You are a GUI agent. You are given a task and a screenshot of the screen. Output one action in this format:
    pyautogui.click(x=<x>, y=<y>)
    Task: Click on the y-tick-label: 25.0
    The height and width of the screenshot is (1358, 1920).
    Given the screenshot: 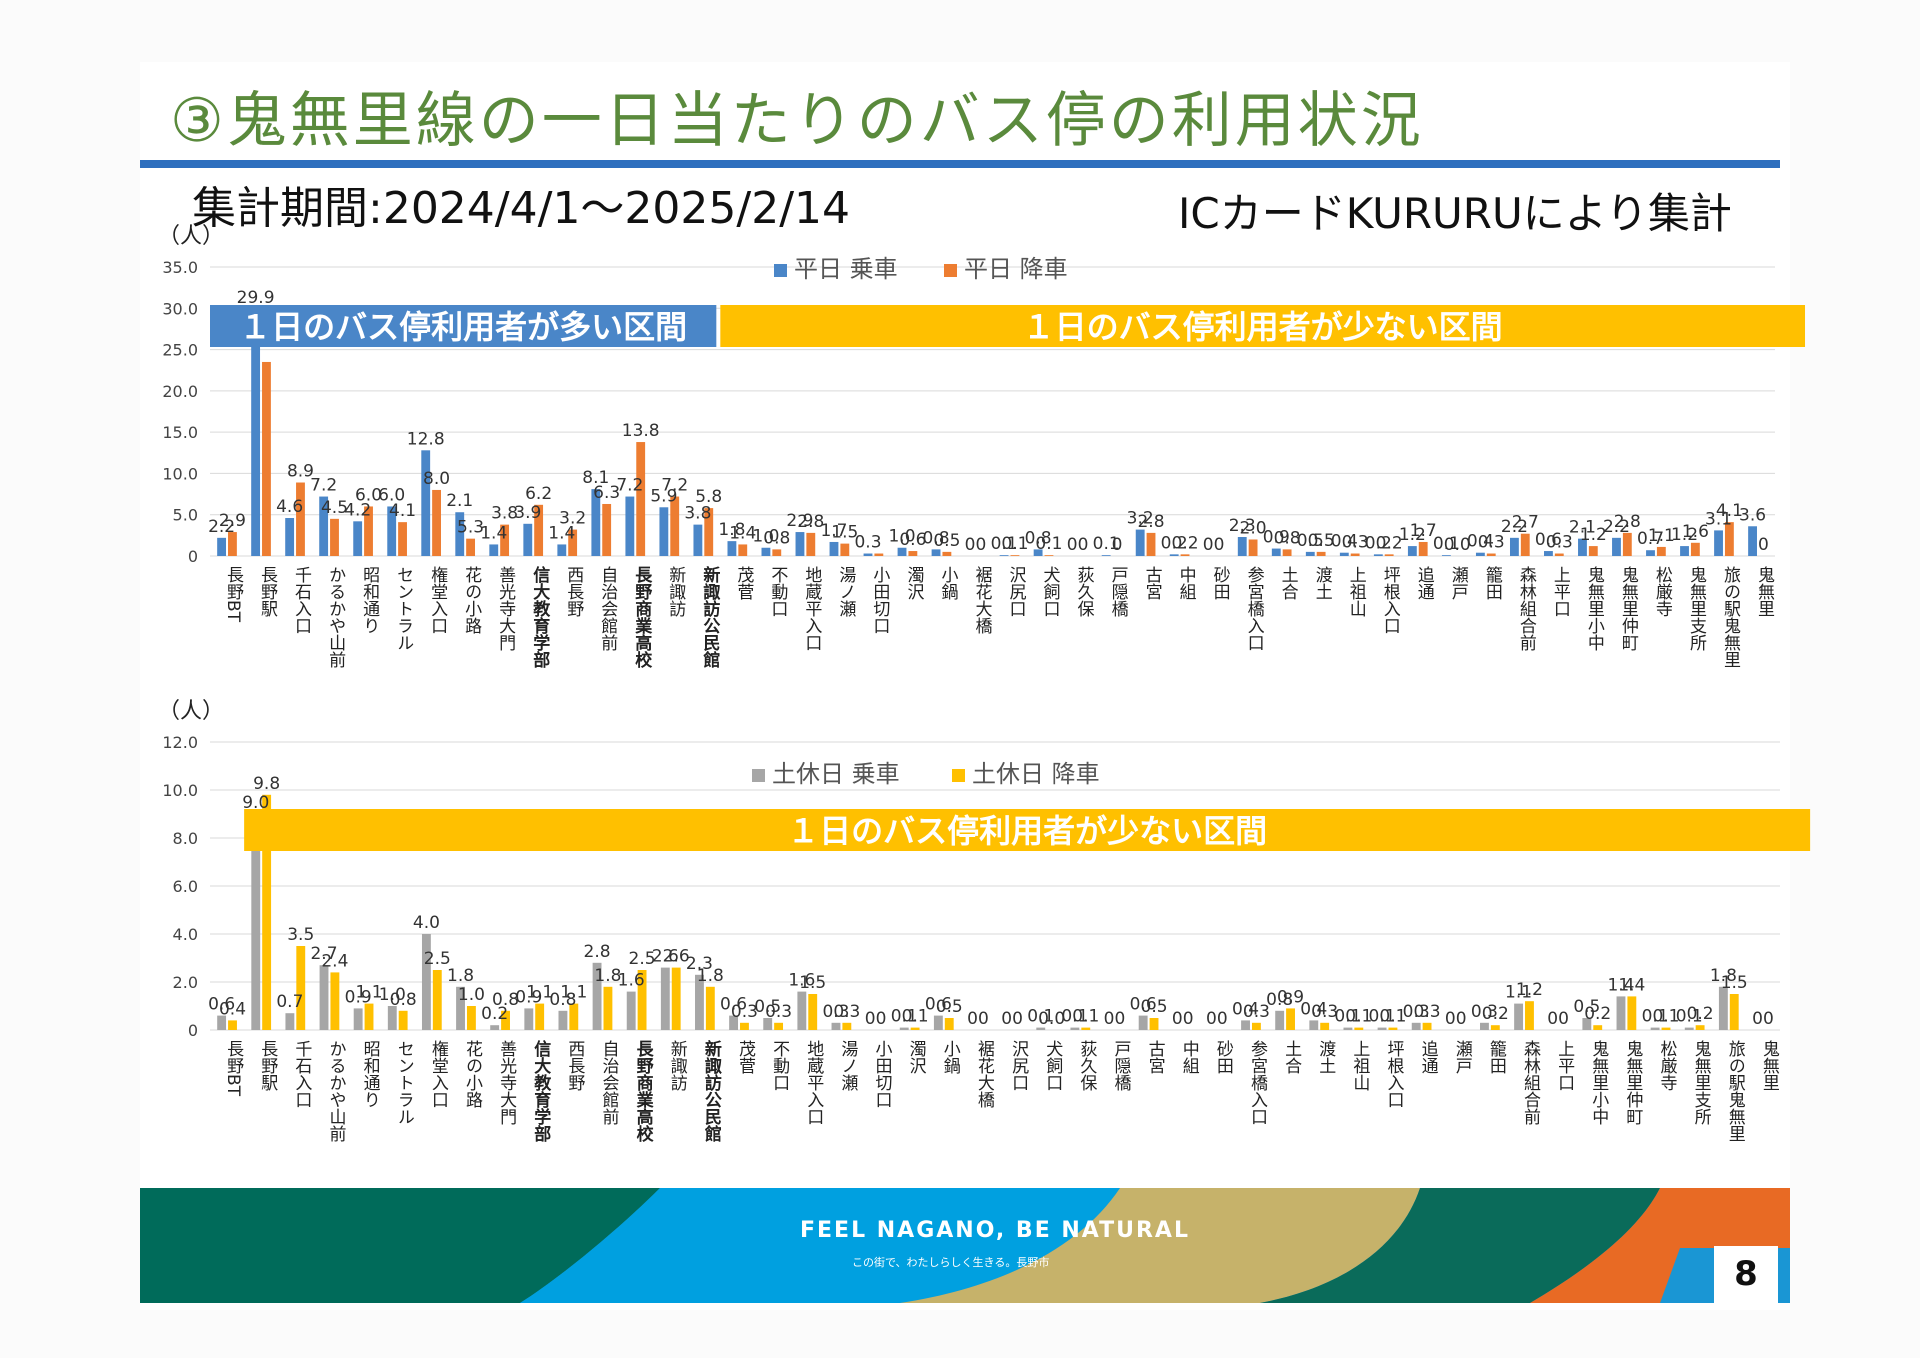 What is the action you would take?
    pyautogui.click(x=180, y=350)
    